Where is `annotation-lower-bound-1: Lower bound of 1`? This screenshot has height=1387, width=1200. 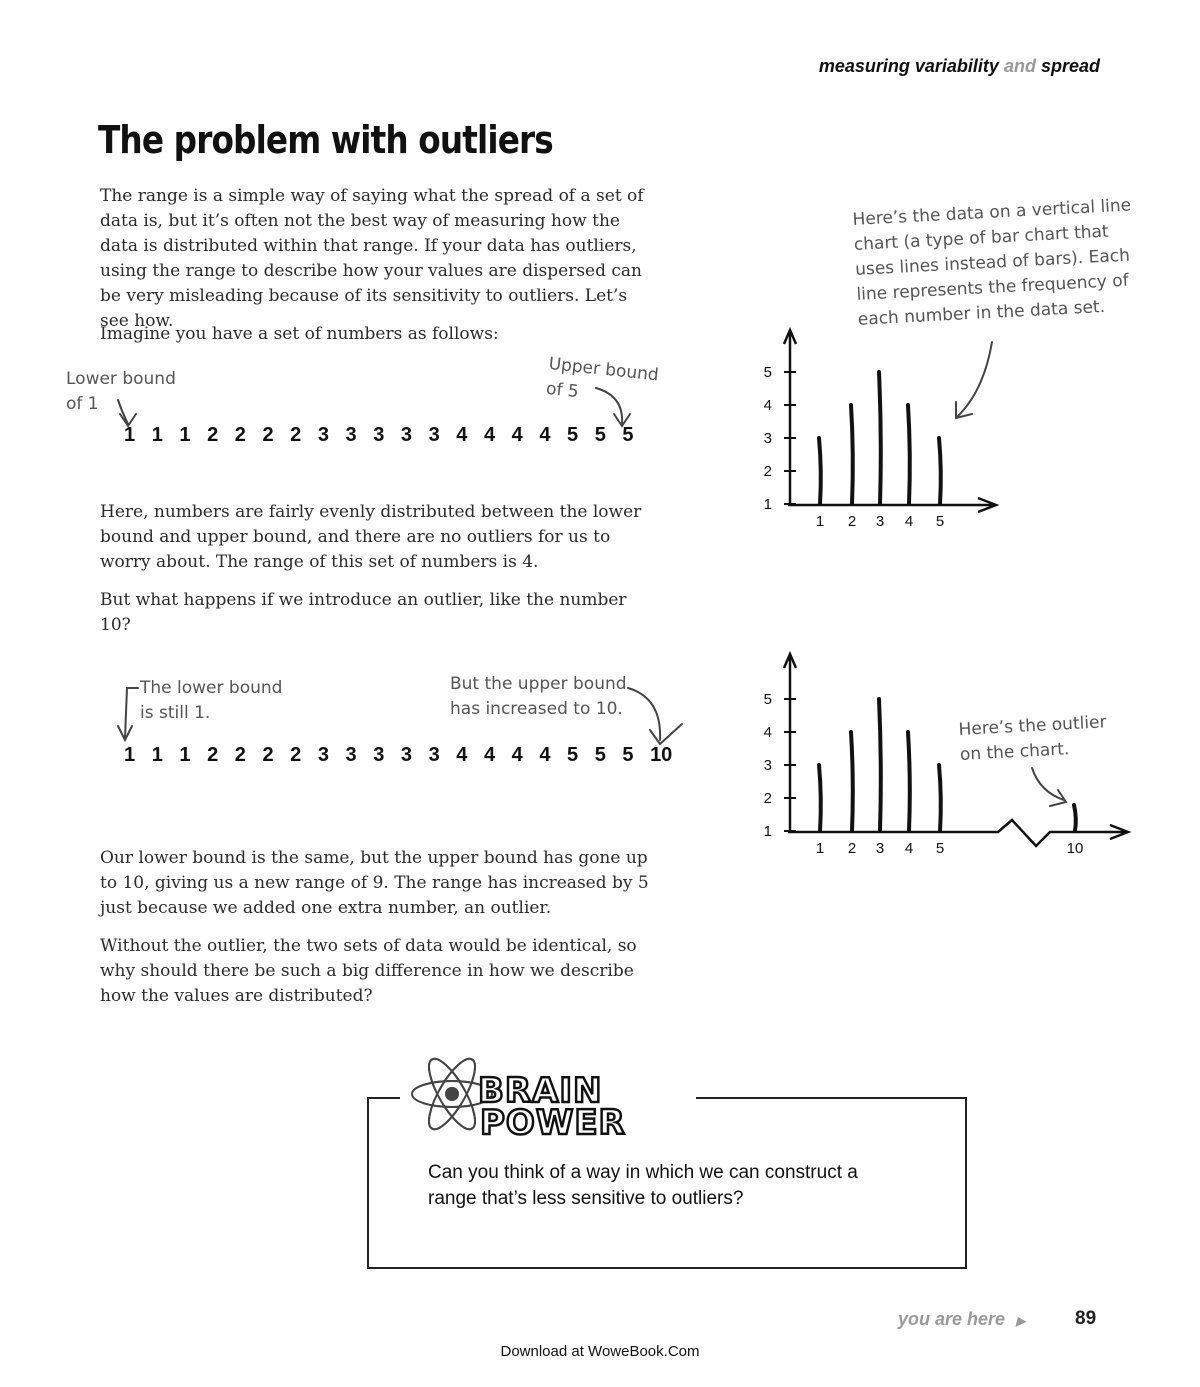 annotation-lower-bound-1: Lower bound of 1 is located at coordinates (121, 391).